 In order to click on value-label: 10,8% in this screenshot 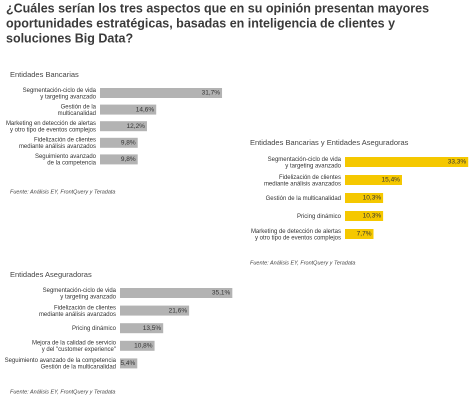, I will do `click(143, 346)`.